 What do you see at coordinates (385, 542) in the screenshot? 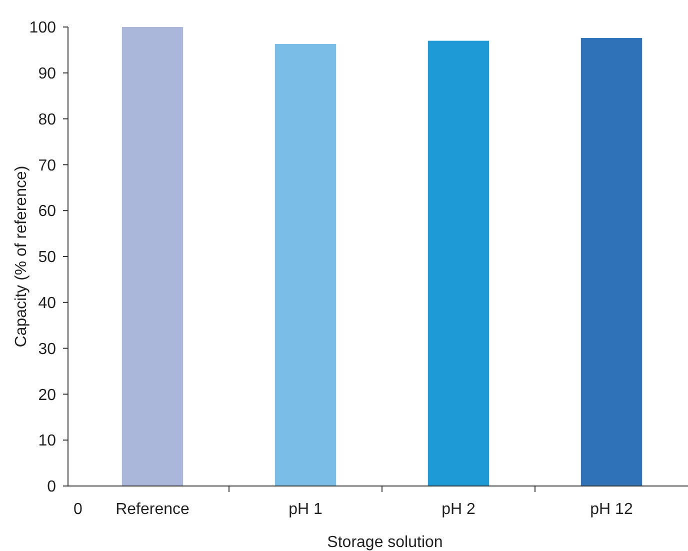
I see `x-axis-title: Storage solution` at bounding box center [385, 542].